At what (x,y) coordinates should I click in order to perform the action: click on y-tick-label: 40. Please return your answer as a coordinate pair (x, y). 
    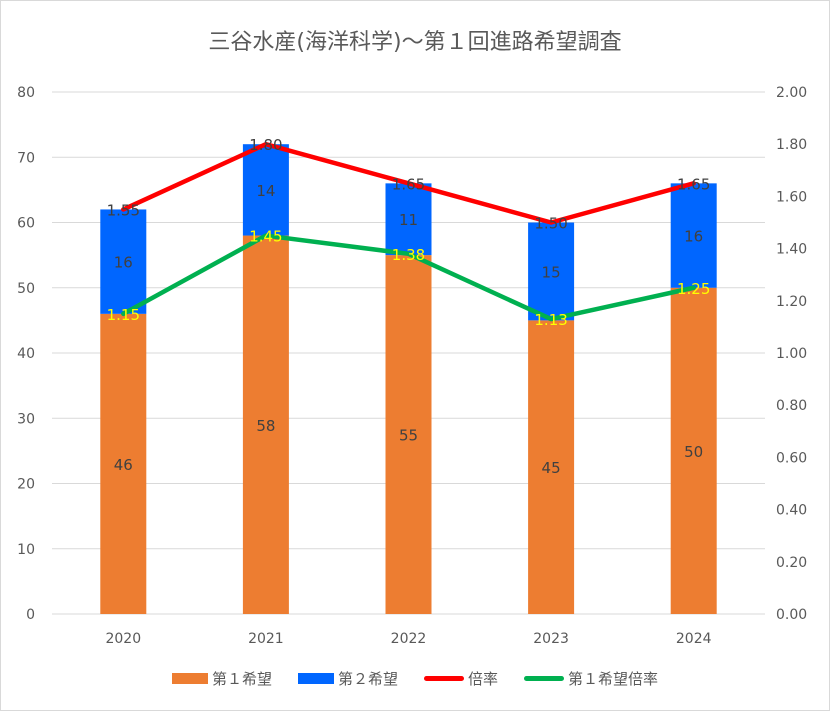
    Looking at the image, I should click on (26, 354).